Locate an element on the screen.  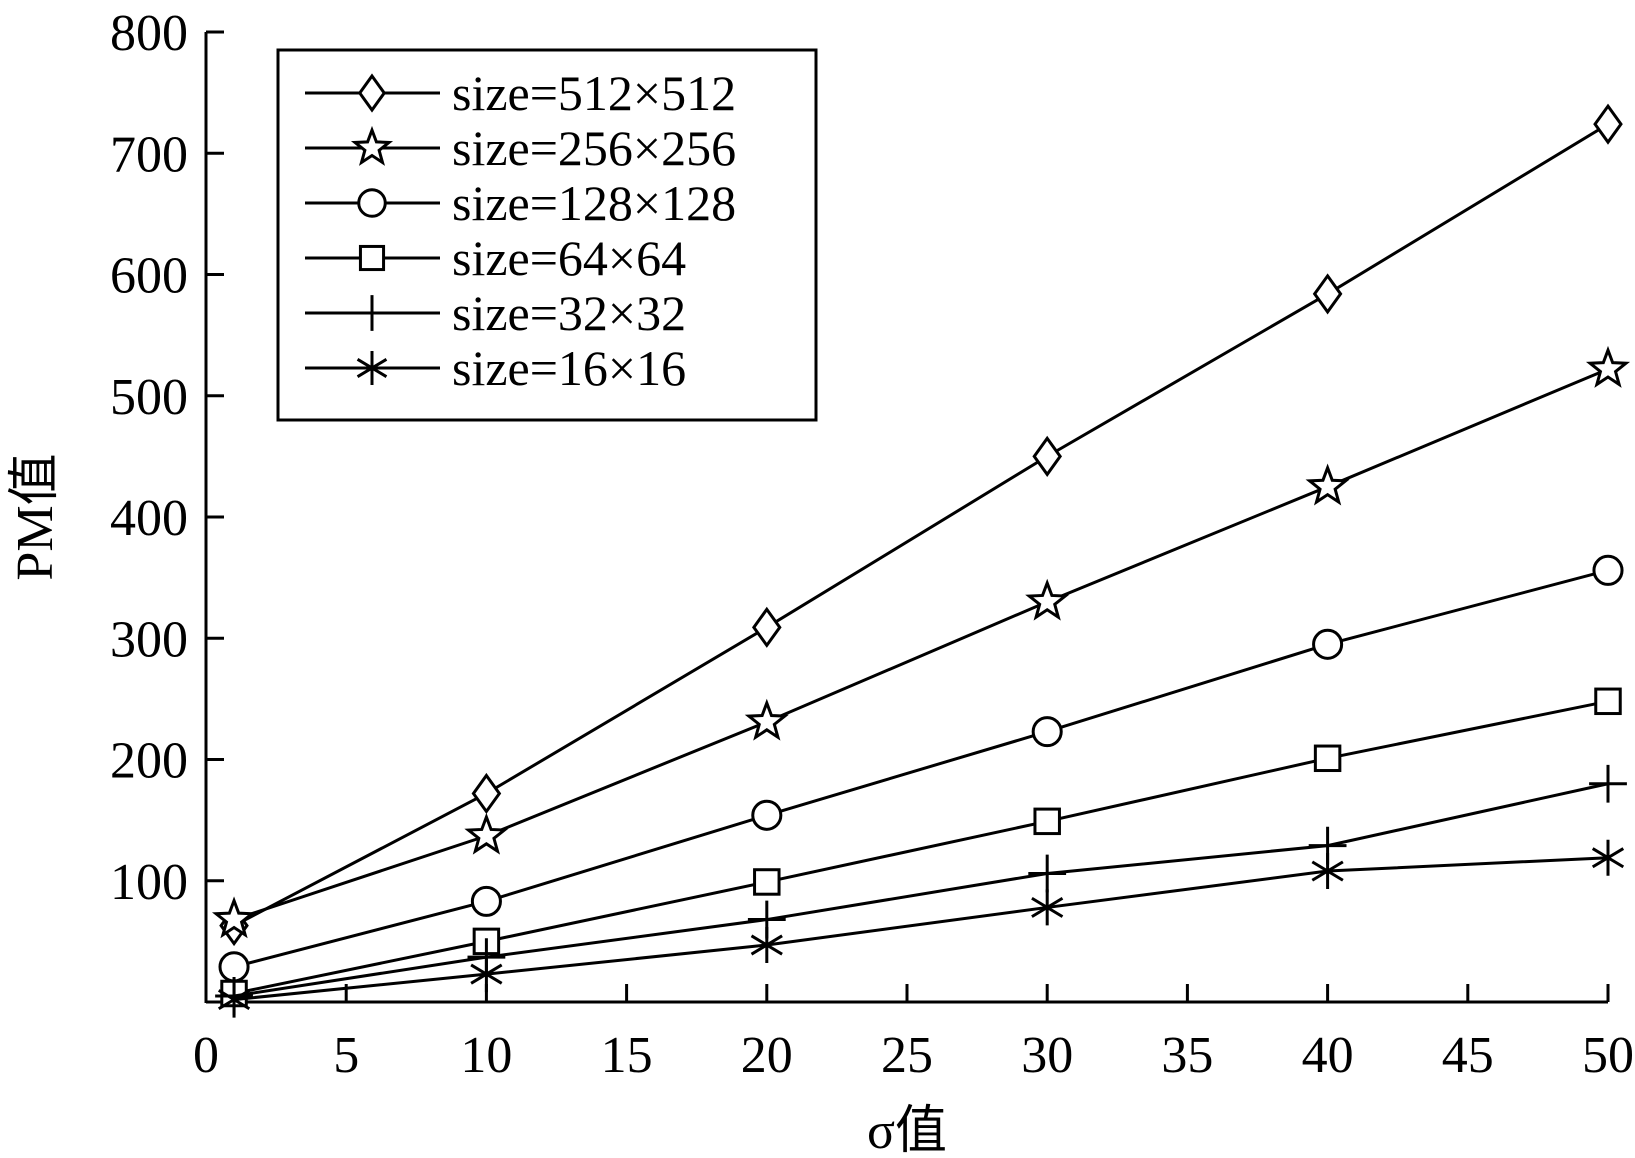
legend-label: size=64×64 is located at coordinates (569, 258).